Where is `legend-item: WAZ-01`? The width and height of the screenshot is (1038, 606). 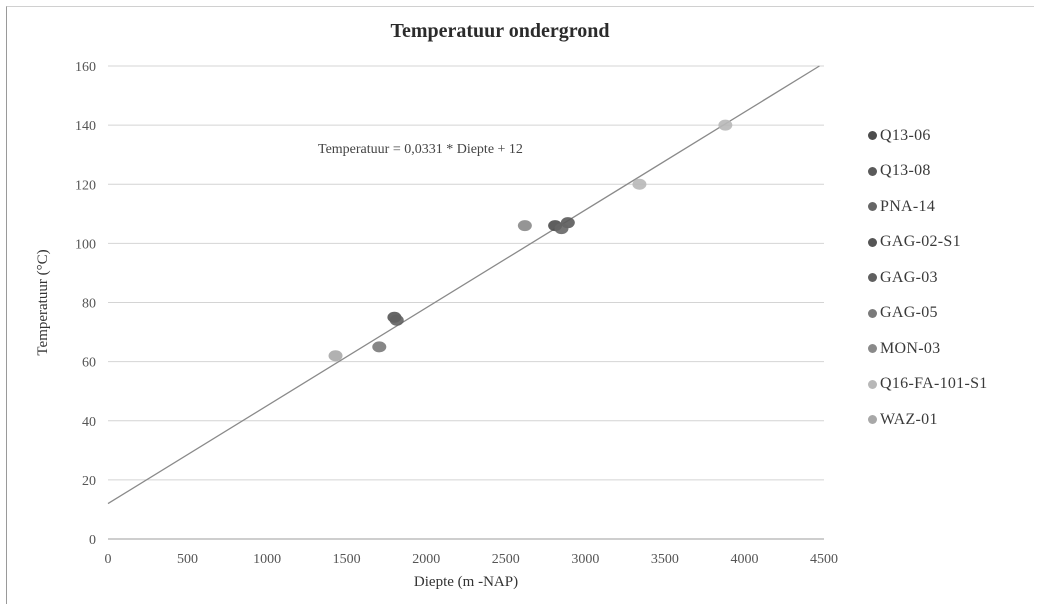 legend-item: WAZ-01 is located at coordinates (950, 420).